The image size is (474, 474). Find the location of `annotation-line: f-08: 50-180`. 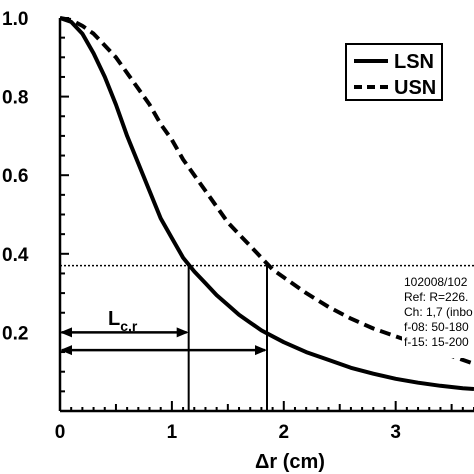

annotation-line: f-08: 50-180 is located at coordinates (436, 327).